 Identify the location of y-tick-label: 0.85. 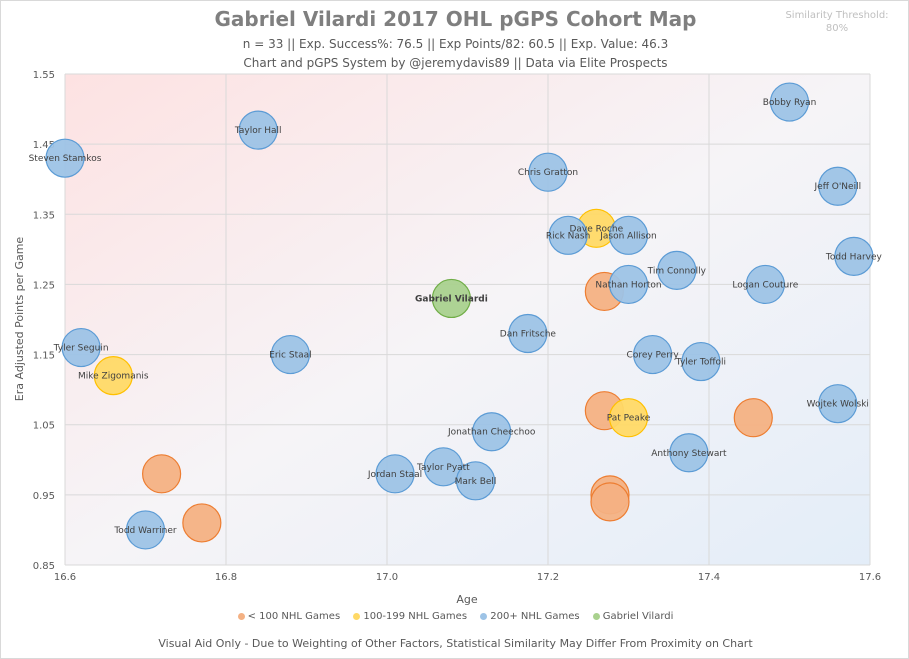
(44, 566).